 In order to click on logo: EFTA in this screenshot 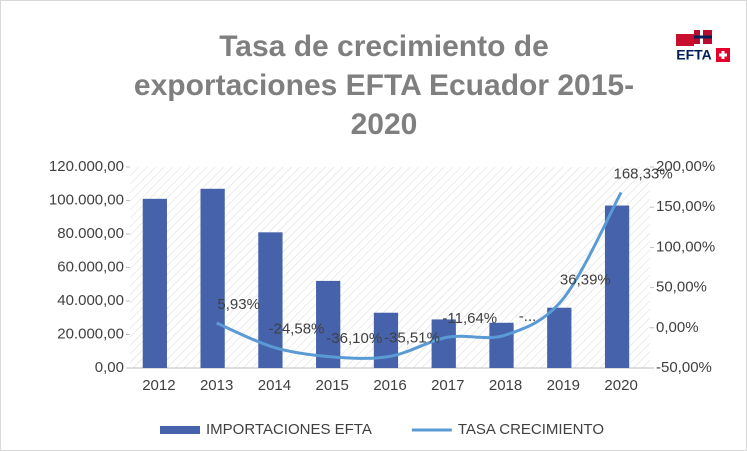, I will do `click(703, 46)`.